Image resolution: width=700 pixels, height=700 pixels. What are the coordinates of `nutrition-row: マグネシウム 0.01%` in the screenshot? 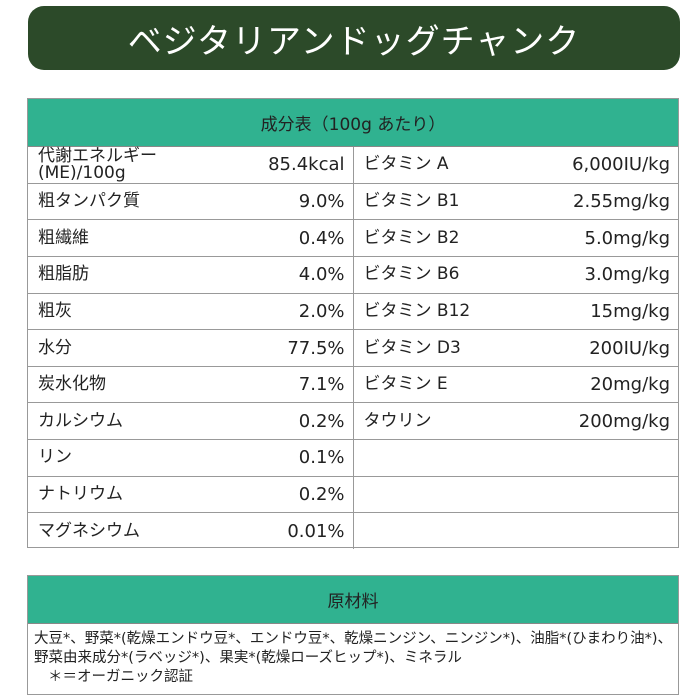 It's located at (190, 531).